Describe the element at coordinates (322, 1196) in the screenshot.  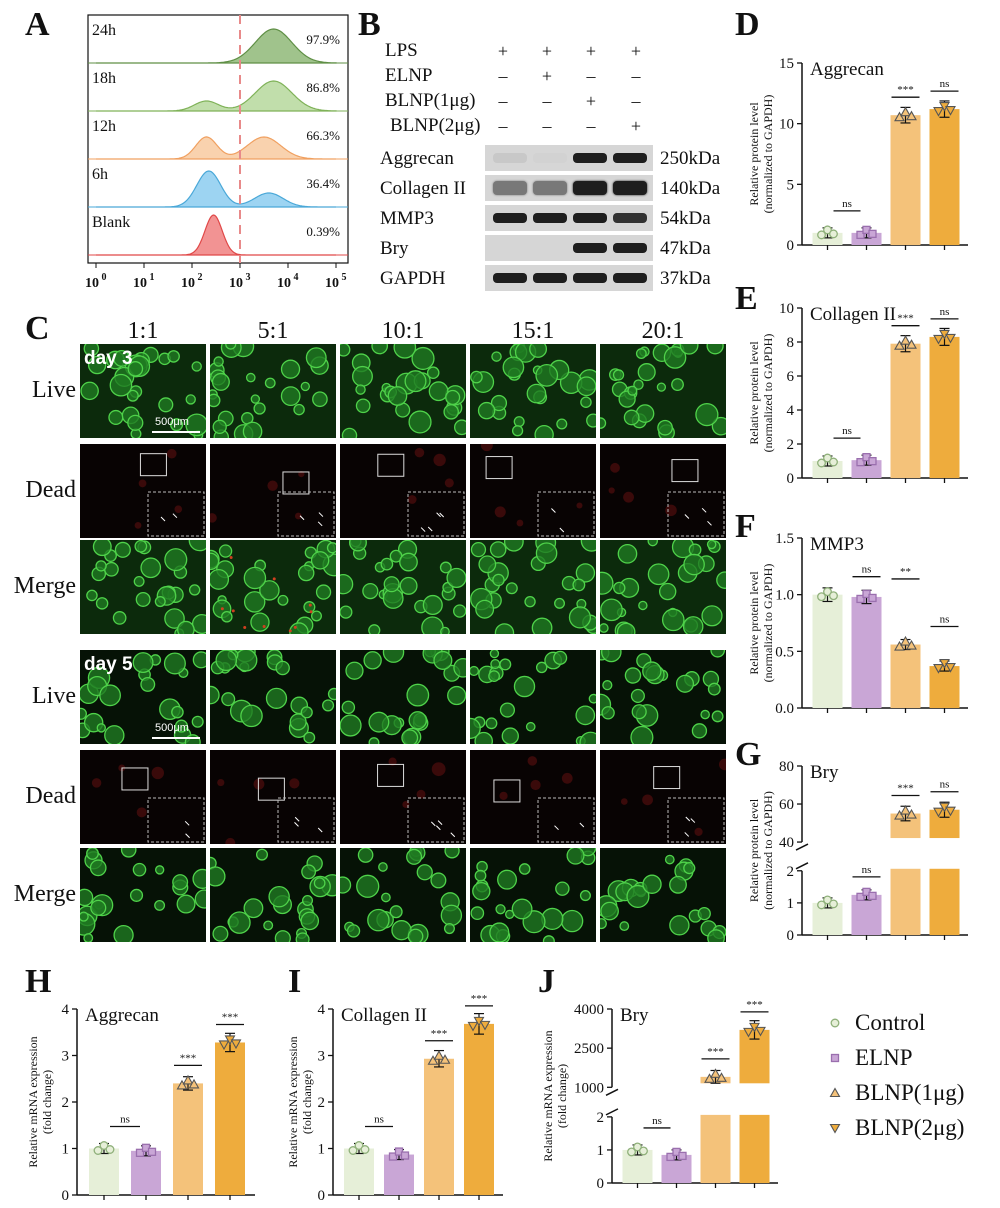
I see `y-tick-label: 0` at that location.